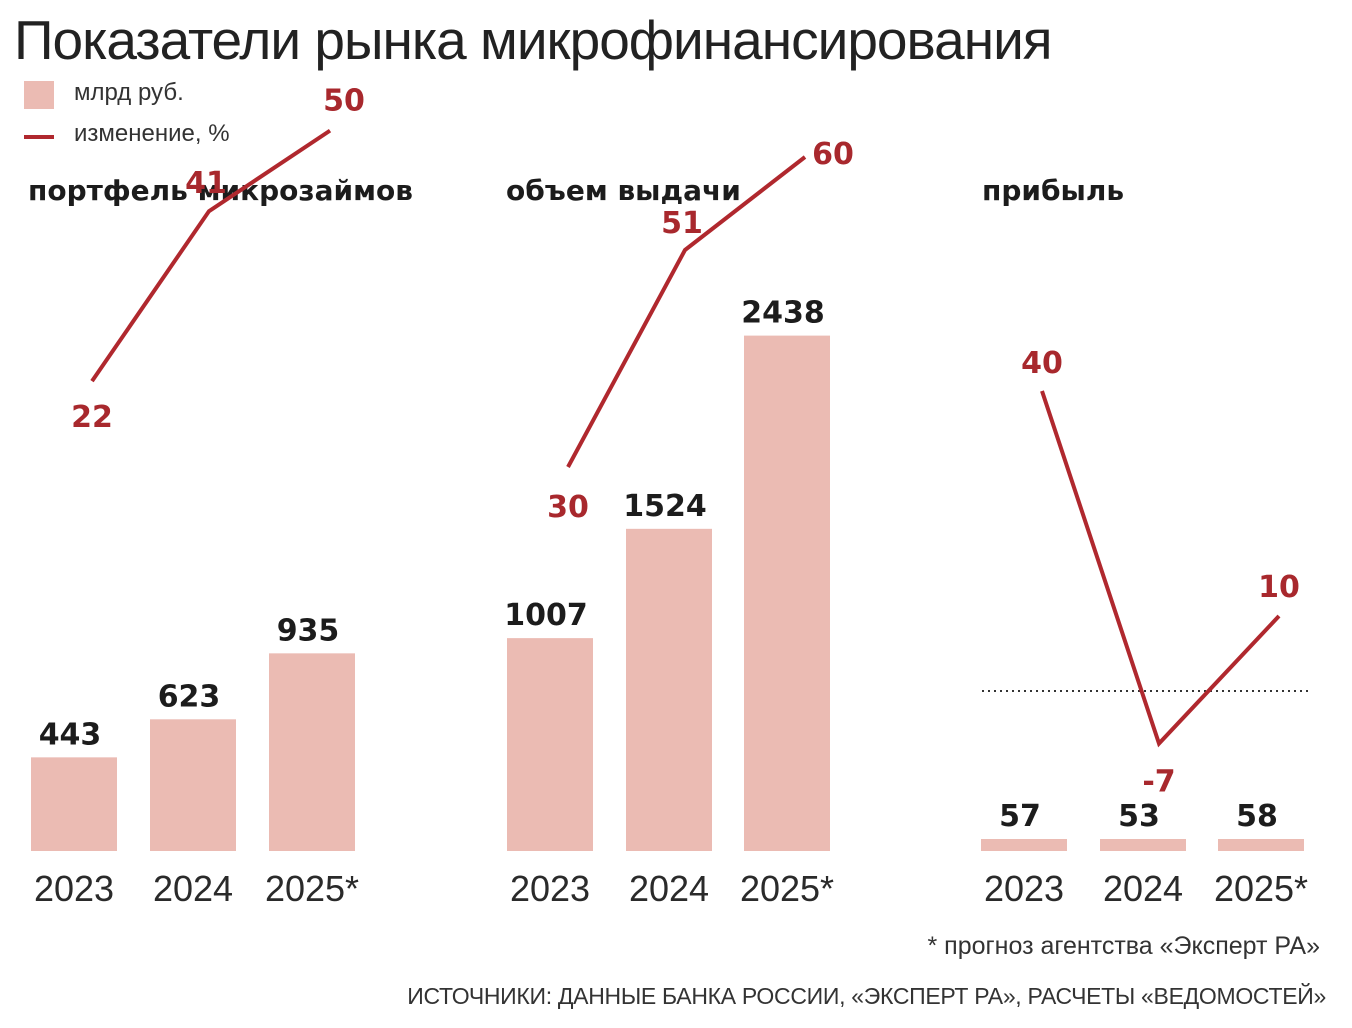  Describe the element at coordinates (308, 630) in the screenshot. I see `bar-value-label: 935` at that location.